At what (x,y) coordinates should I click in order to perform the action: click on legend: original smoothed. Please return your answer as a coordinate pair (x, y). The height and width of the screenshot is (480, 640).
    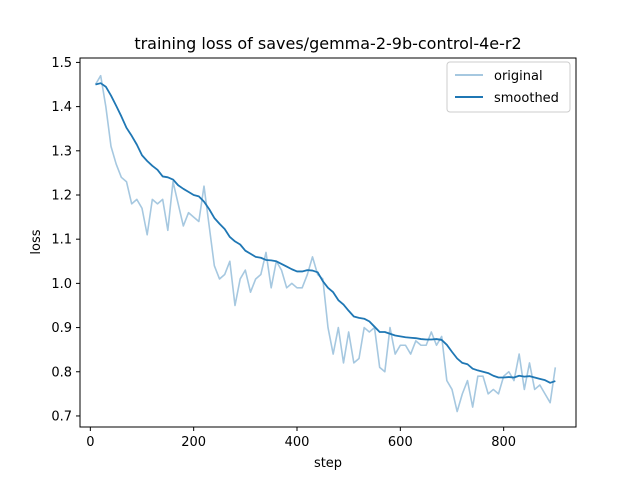
    Looking at the image, I should click on (508, 87).